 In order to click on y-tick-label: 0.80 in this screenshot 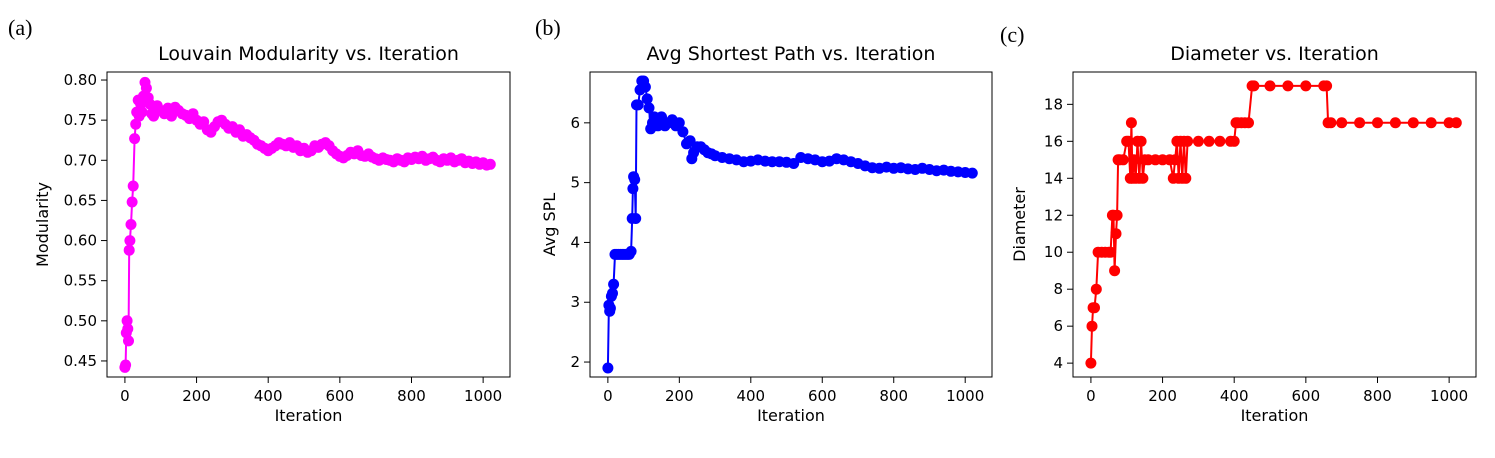, I will do `click(80, 80)`.